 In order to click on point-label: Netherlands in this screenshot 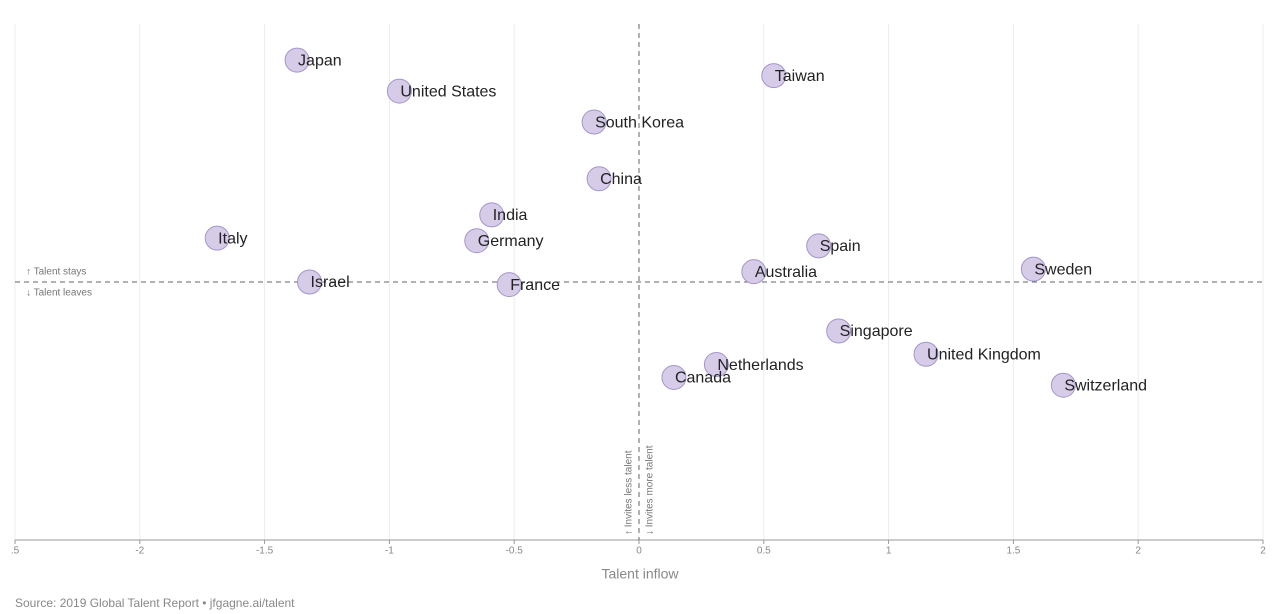, I will do `click(760, 365)`.